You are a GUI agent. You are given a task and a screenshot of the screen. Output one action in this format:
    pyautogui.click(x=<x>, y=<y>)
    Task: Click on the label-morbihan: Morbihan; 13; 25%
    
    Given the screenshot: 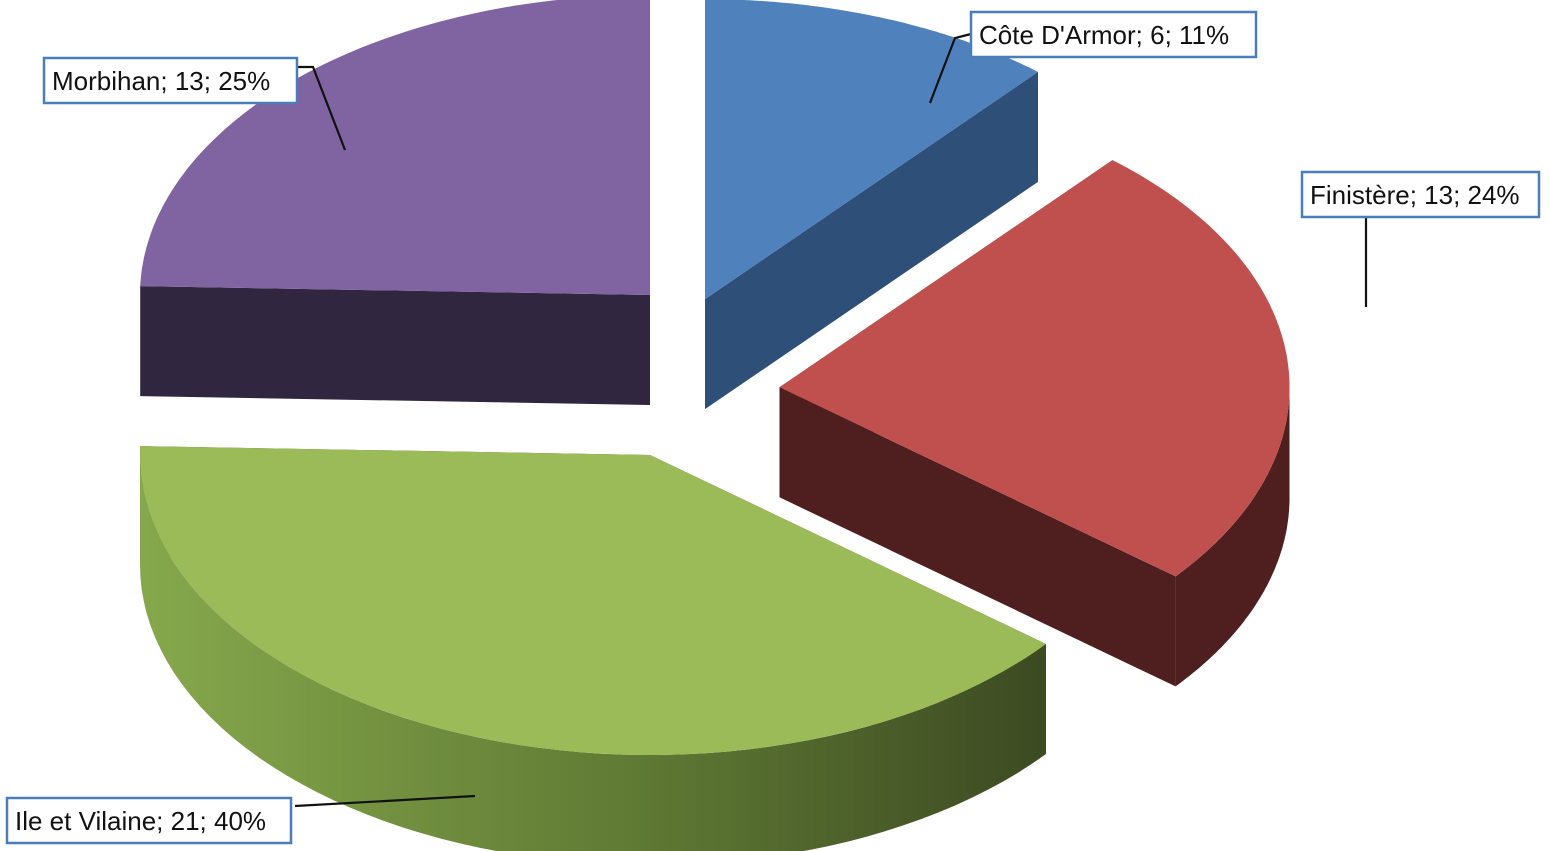 What is the action you would take?
    pyautogui.click(x=194, y=103)
    